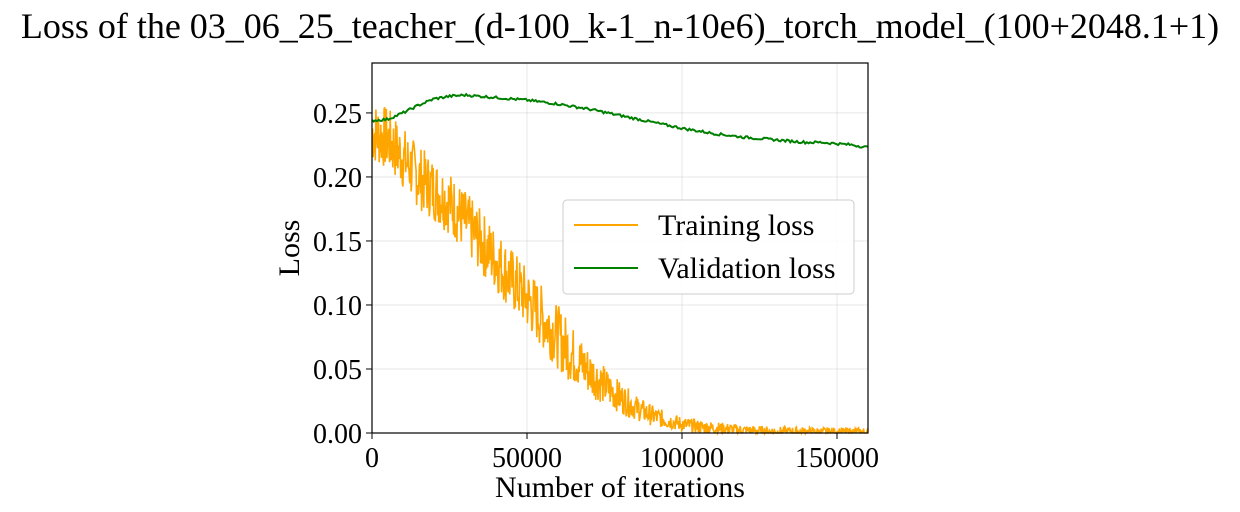 This screenshot has height=512, width=1240. Describe the element at coordinates (337, 242) in the screenshot. I see `y-tick-label: 0.15` at that location.